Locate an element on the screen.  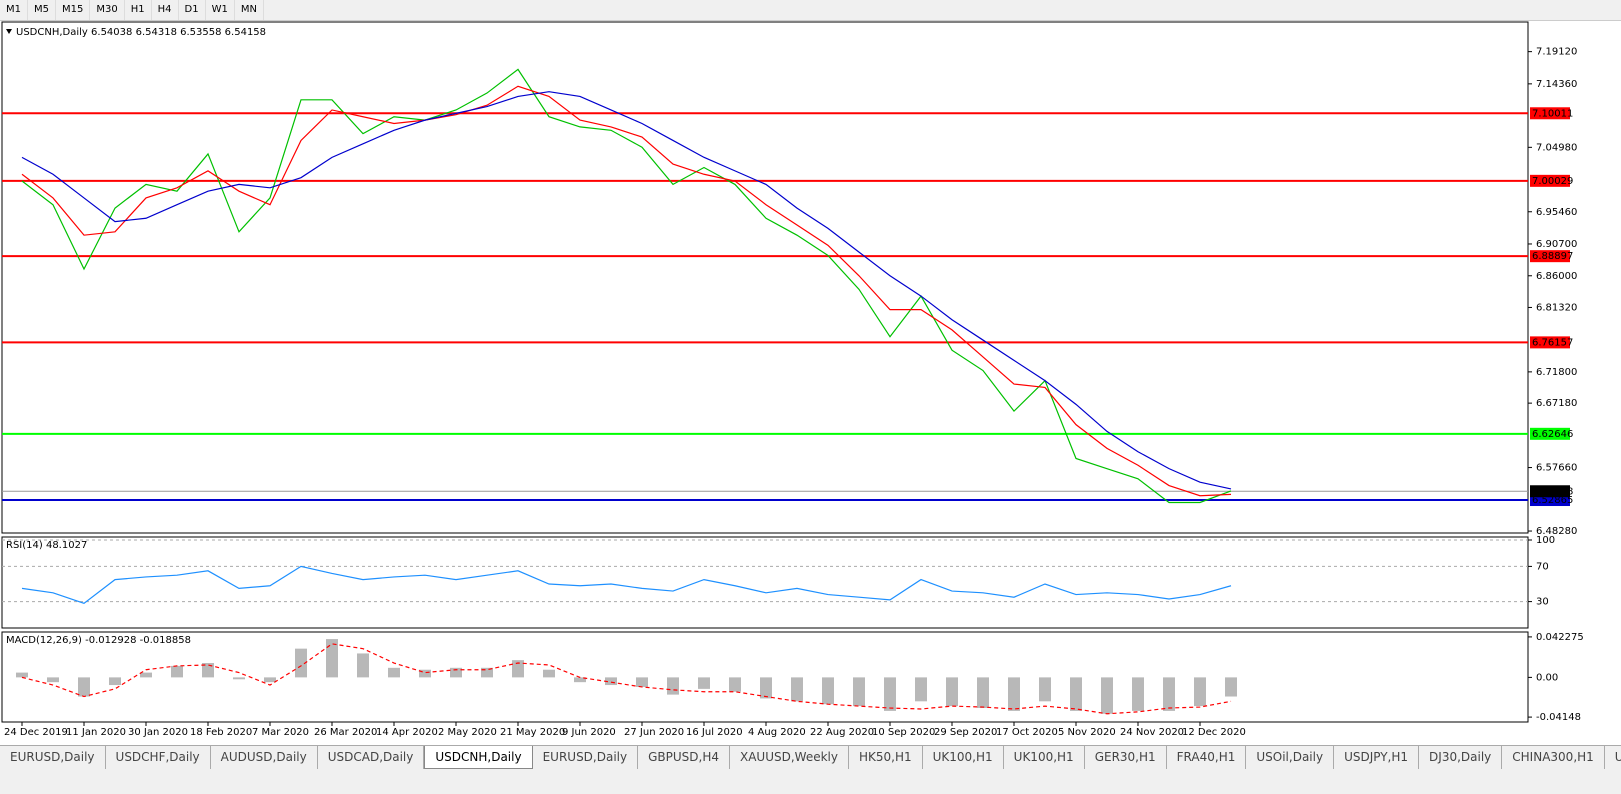
x-tick-label: 16 Jul 2020 is located at coordinates (714, 732).